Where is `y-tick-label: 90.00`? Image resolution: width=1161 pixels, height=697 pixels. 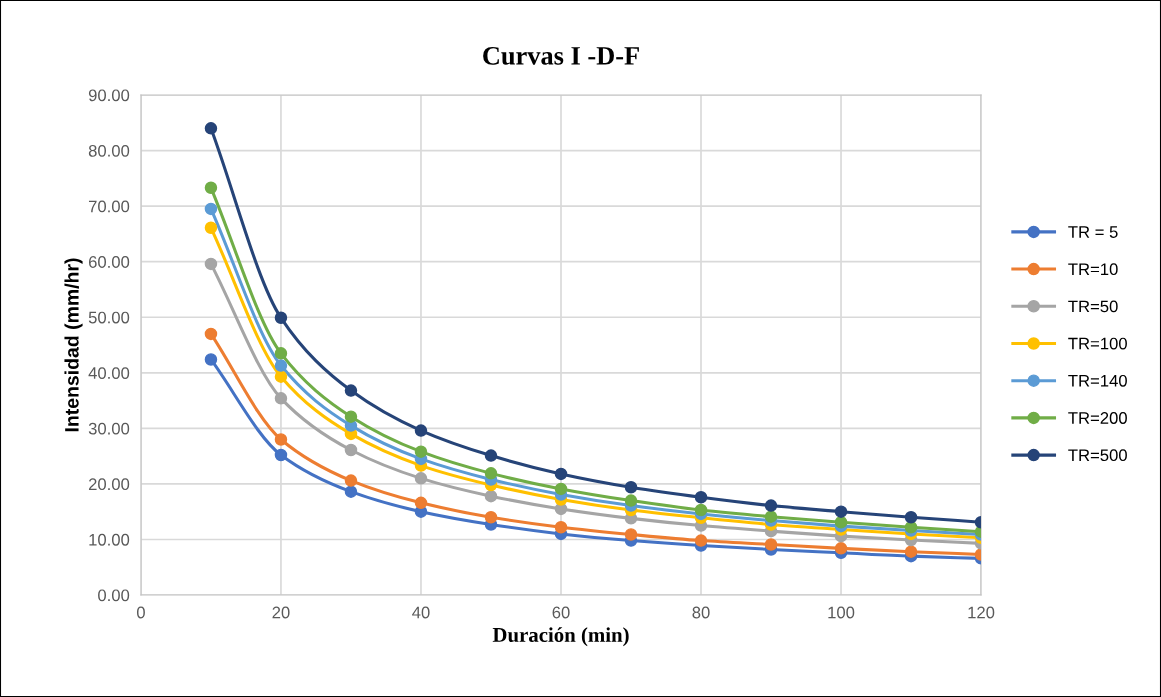 y-tick-label: 90.00 is located at coordinates (109, 95).